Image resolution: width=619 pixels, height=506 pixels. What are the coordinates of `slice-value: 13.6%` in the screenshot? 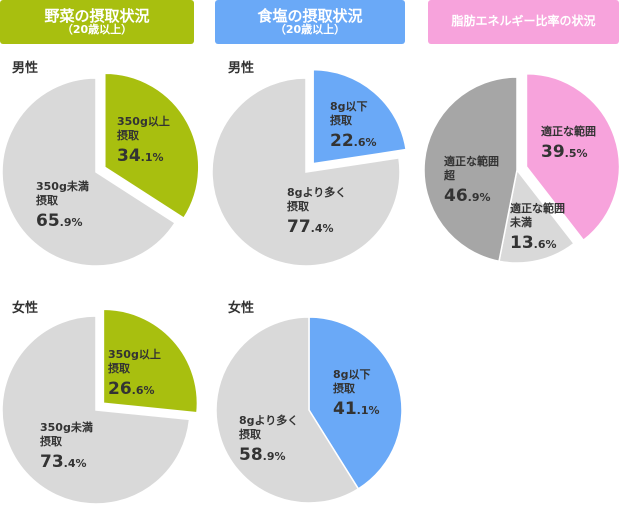 It's located at (533, 243).